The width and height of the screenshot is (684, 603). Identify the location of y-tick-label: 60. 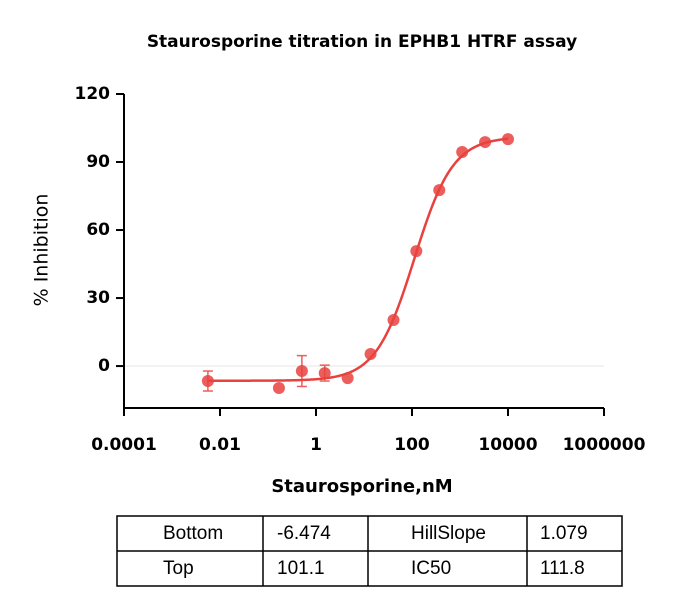
(98, 230).